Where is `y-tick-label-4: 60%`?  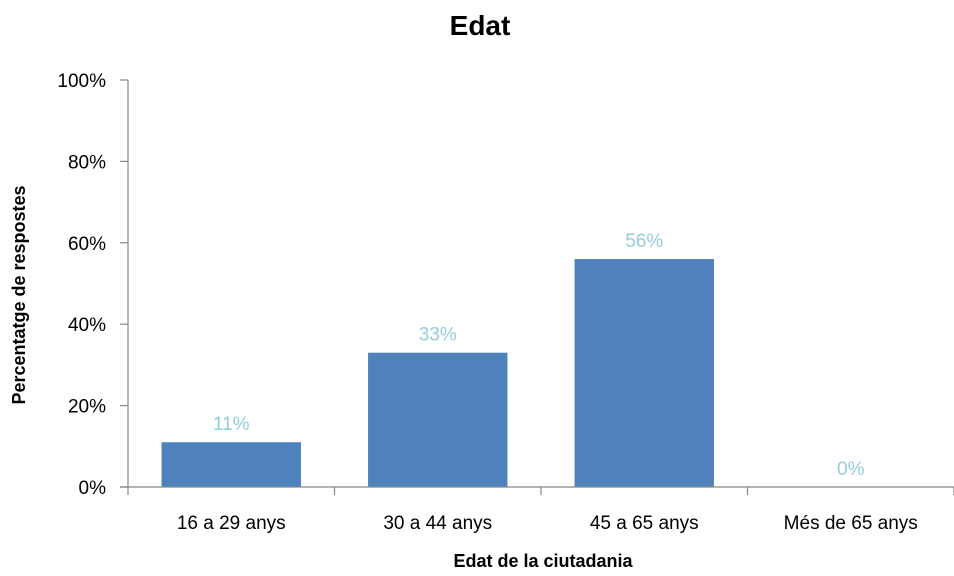
y-tick-label-4: 60% is located at coordinates (87, 244).